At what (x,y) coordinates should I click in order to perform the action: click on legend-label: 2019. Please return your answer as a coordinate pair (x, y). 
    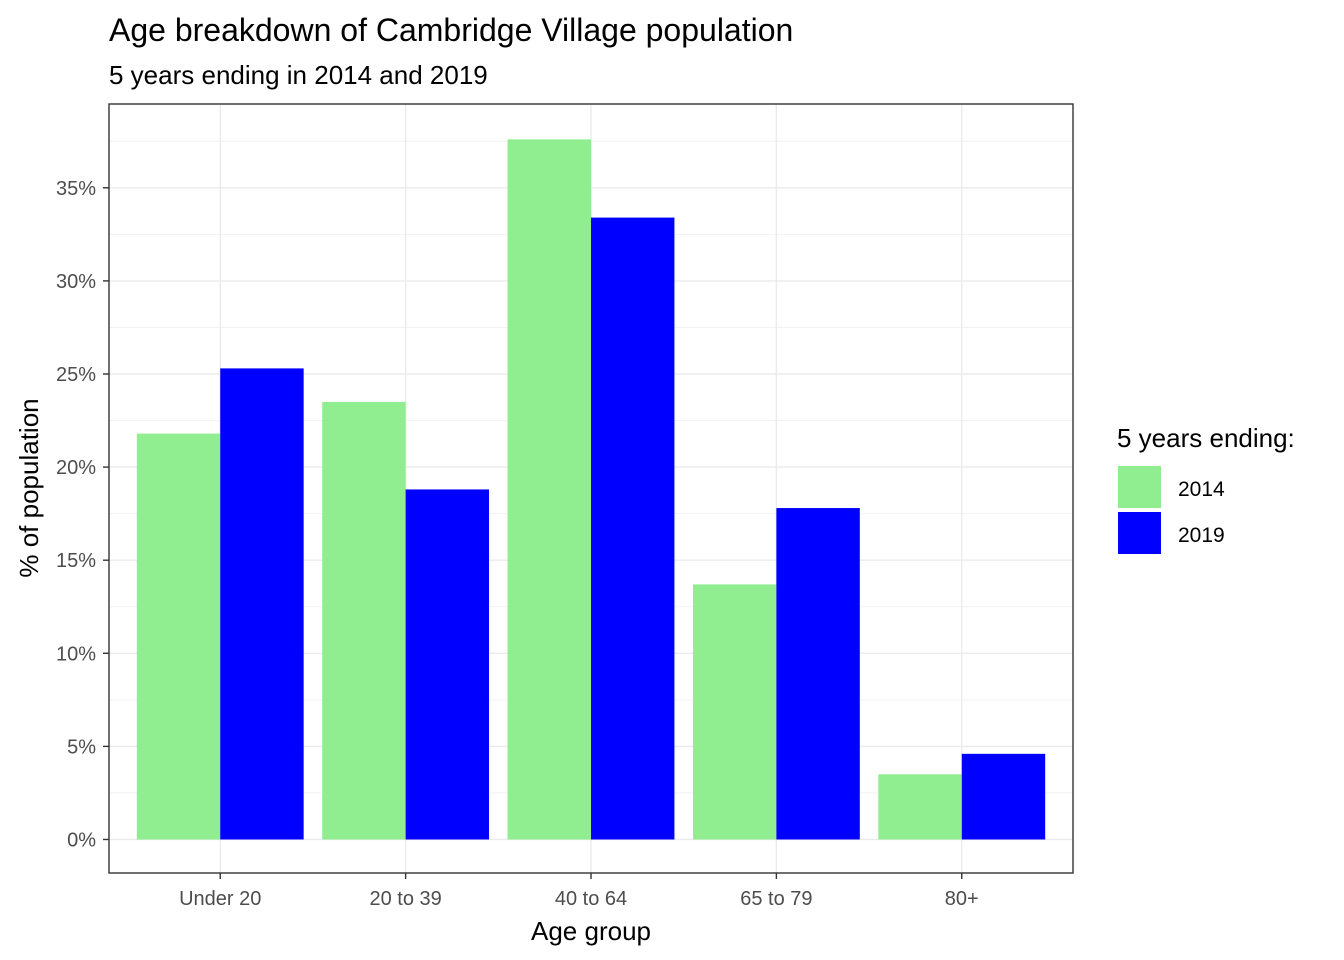
    Looking at the image, I should click on (1201, 535).